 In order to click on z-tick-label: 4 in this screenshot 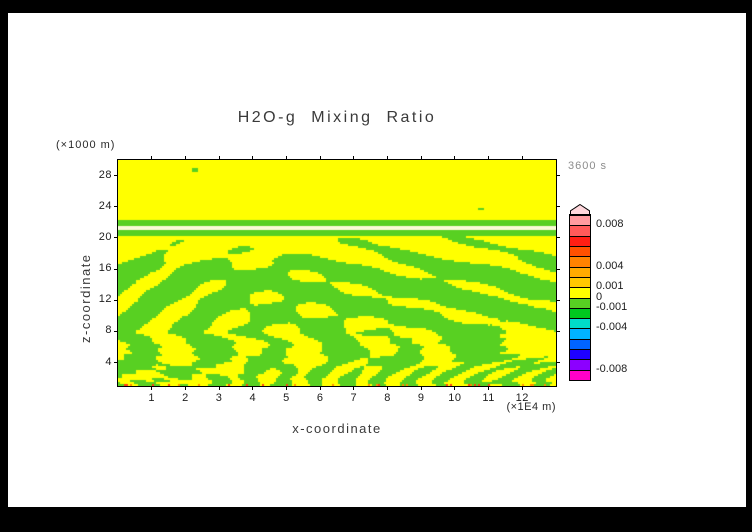, I will do `click(108, 361)`.